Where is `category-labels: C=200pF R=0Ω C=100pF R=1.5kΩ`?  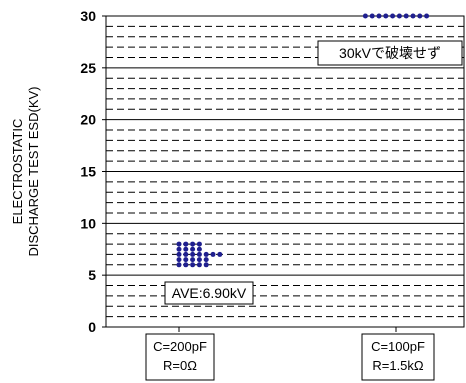
category-labels: C=200pF R=0Ω C=100pF R=1.5kΩ is located at coordinates (290, 357).